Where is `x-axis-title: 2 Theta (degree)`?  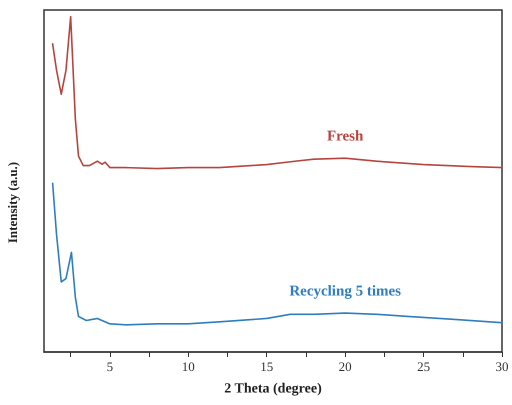 x-axis-title: 2 Theta (degree) is located at coordinates (273, 389).